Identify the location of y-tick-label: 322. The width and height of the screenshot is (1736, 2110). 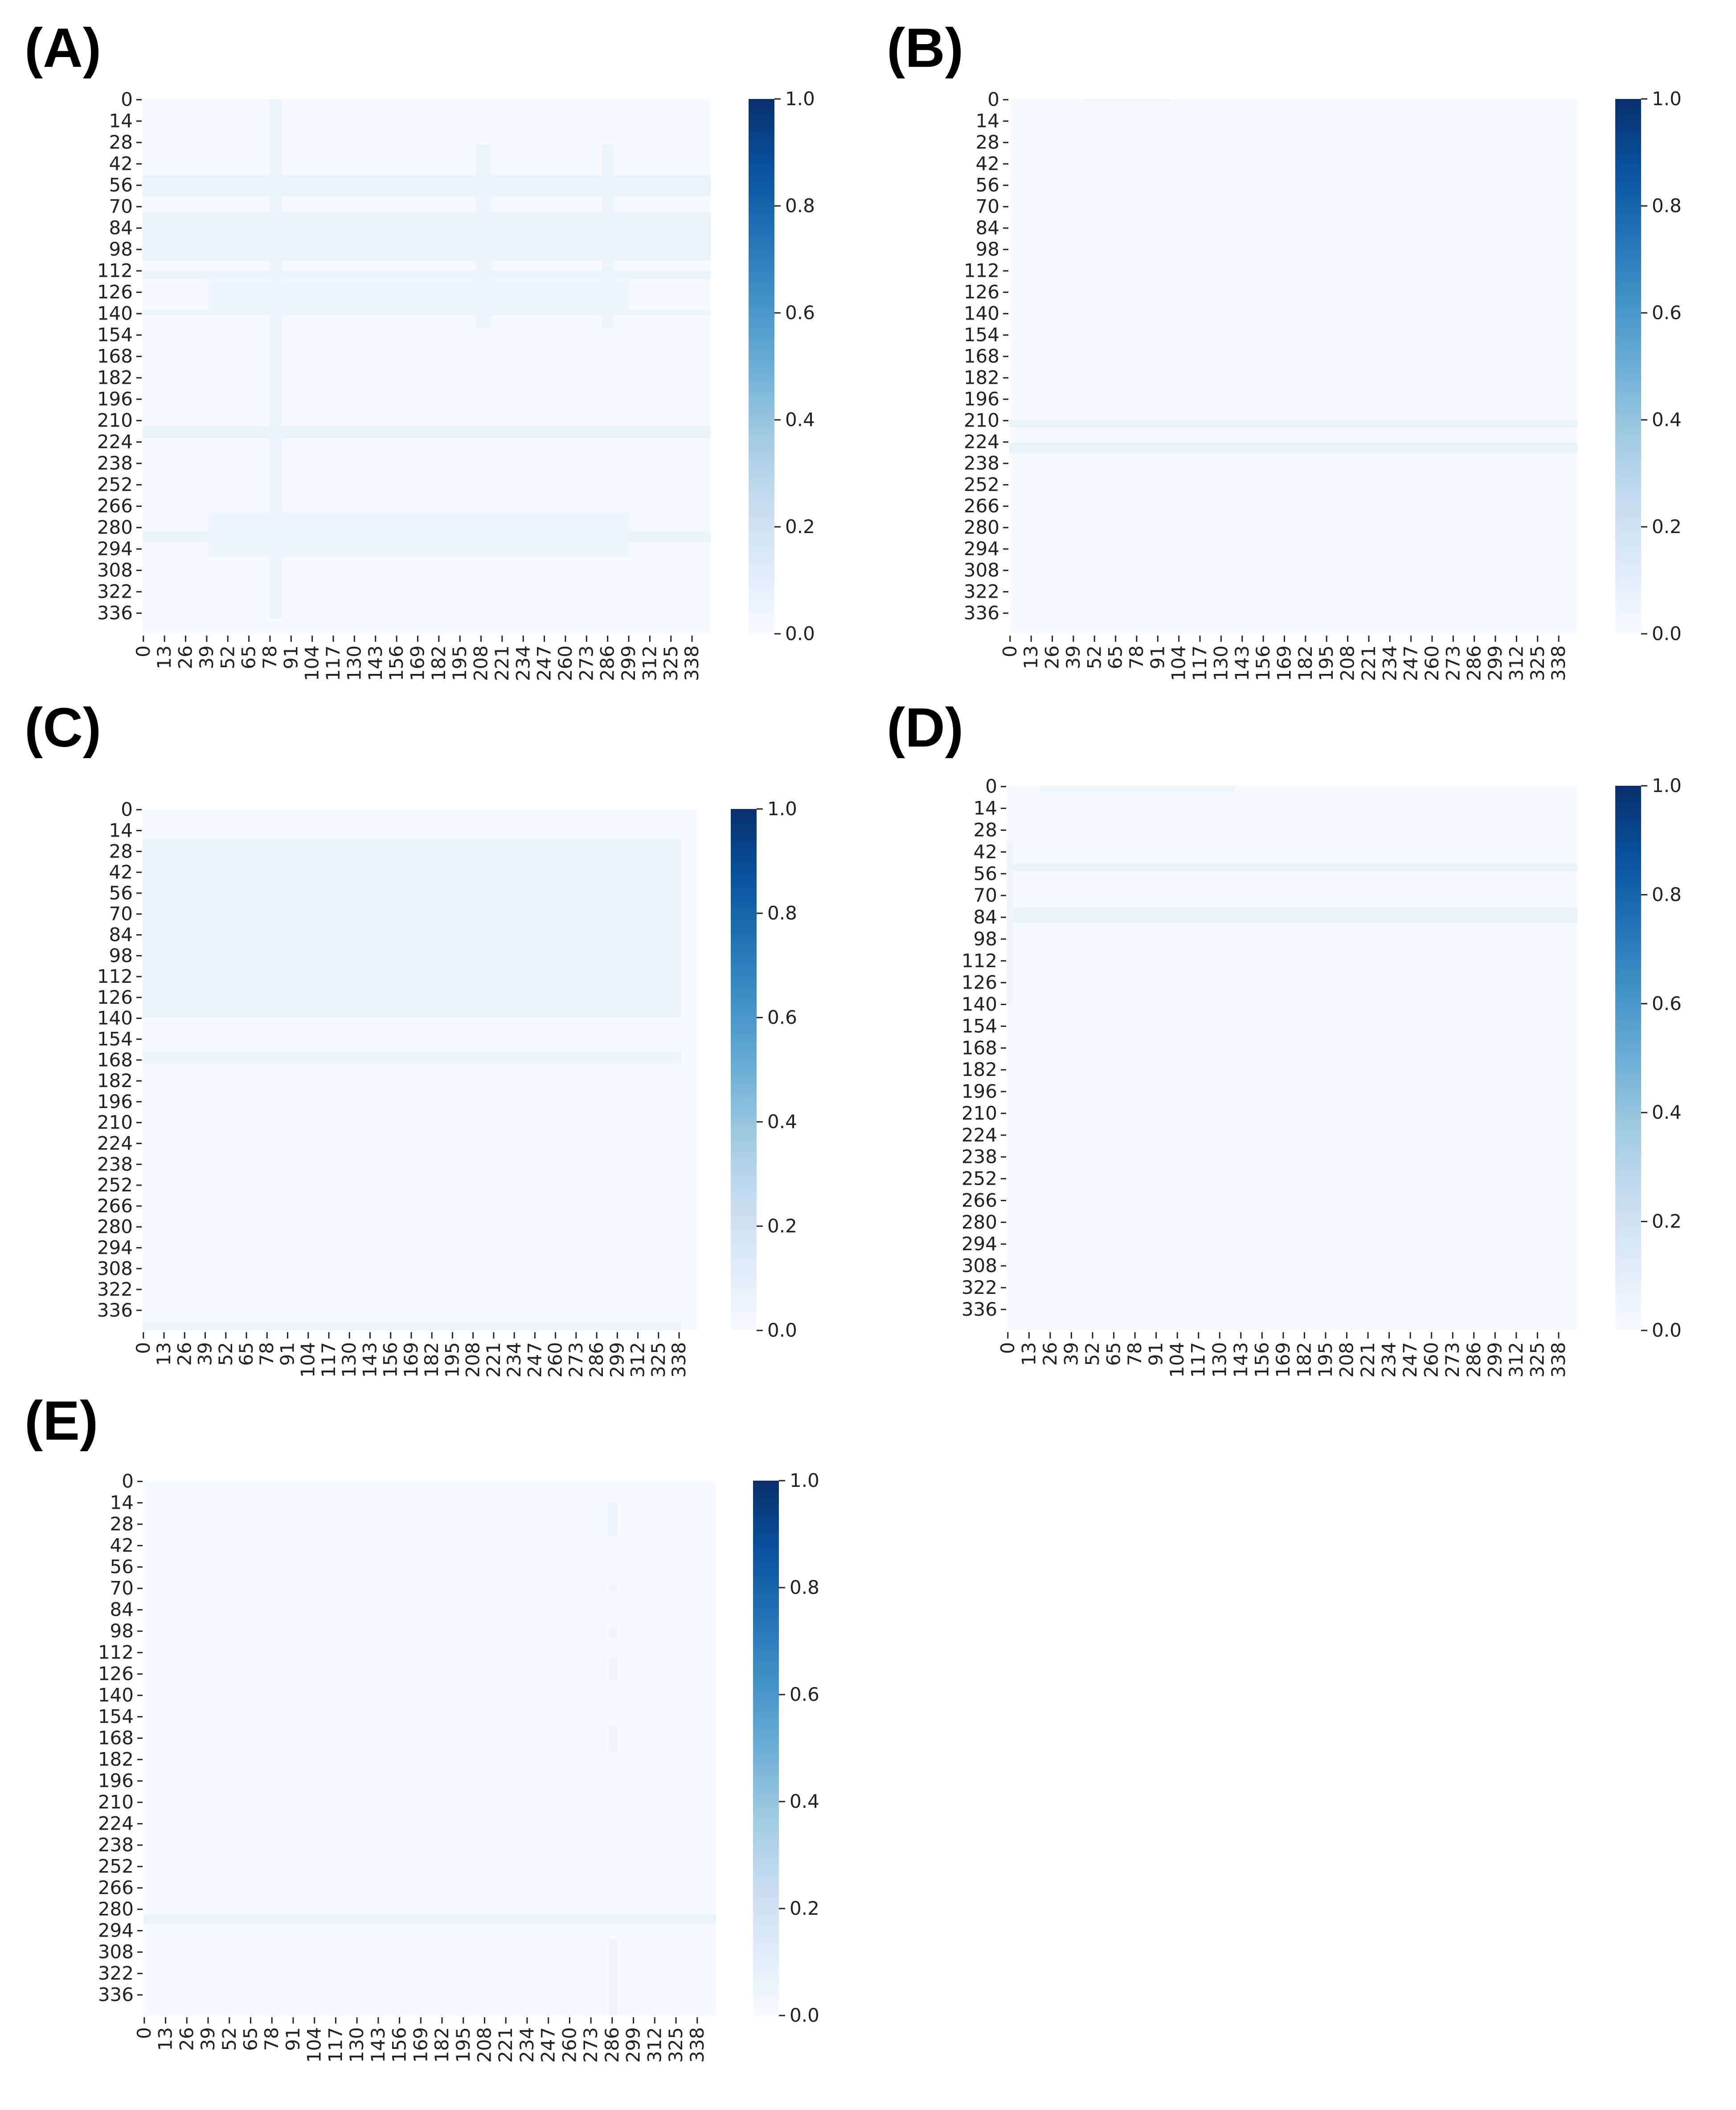
(115, 1289).